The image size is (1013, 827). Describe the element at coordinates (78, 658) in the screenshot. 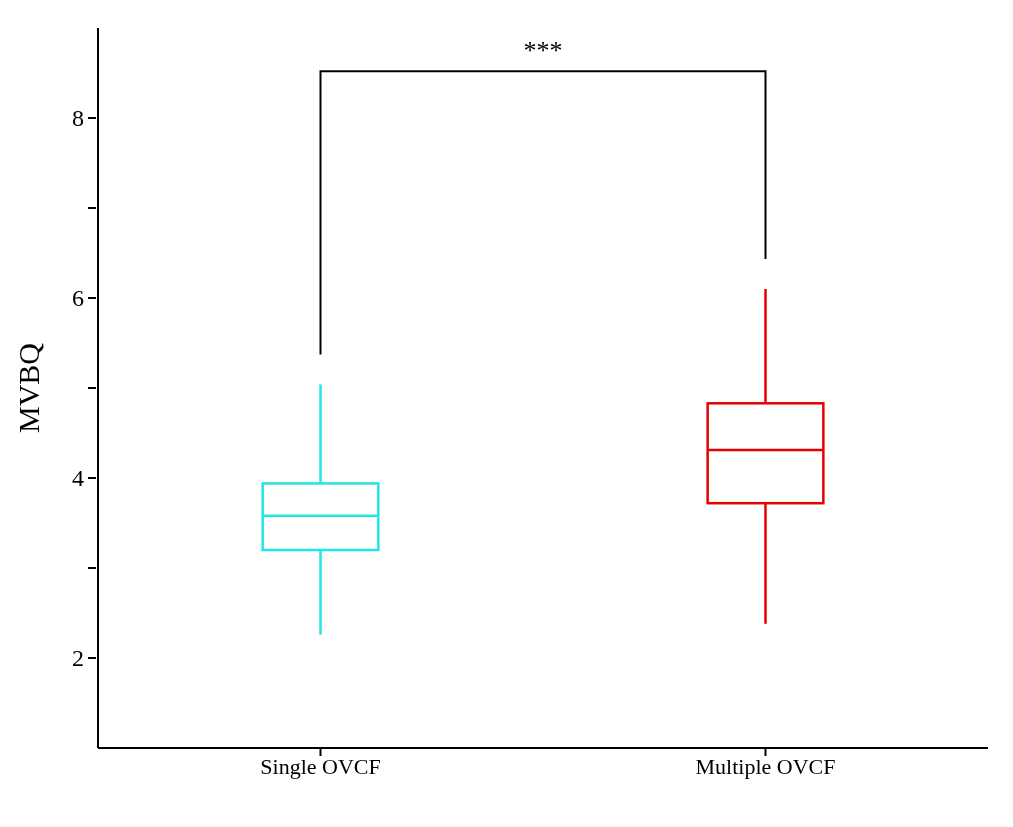

I see `y-tick-label: 2` at that location.